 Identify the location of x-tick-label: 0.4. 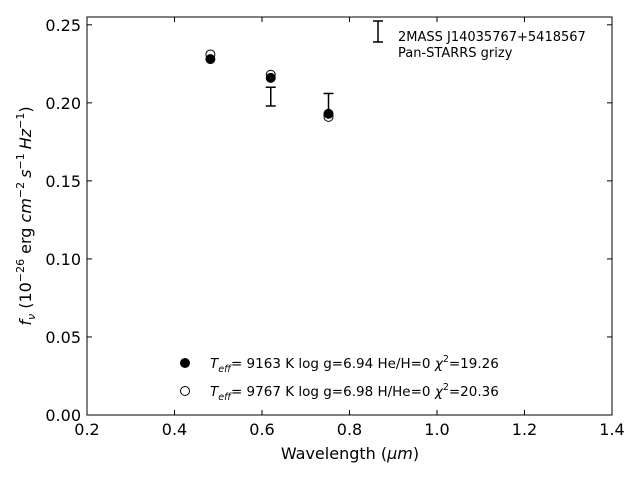
(174, 429).